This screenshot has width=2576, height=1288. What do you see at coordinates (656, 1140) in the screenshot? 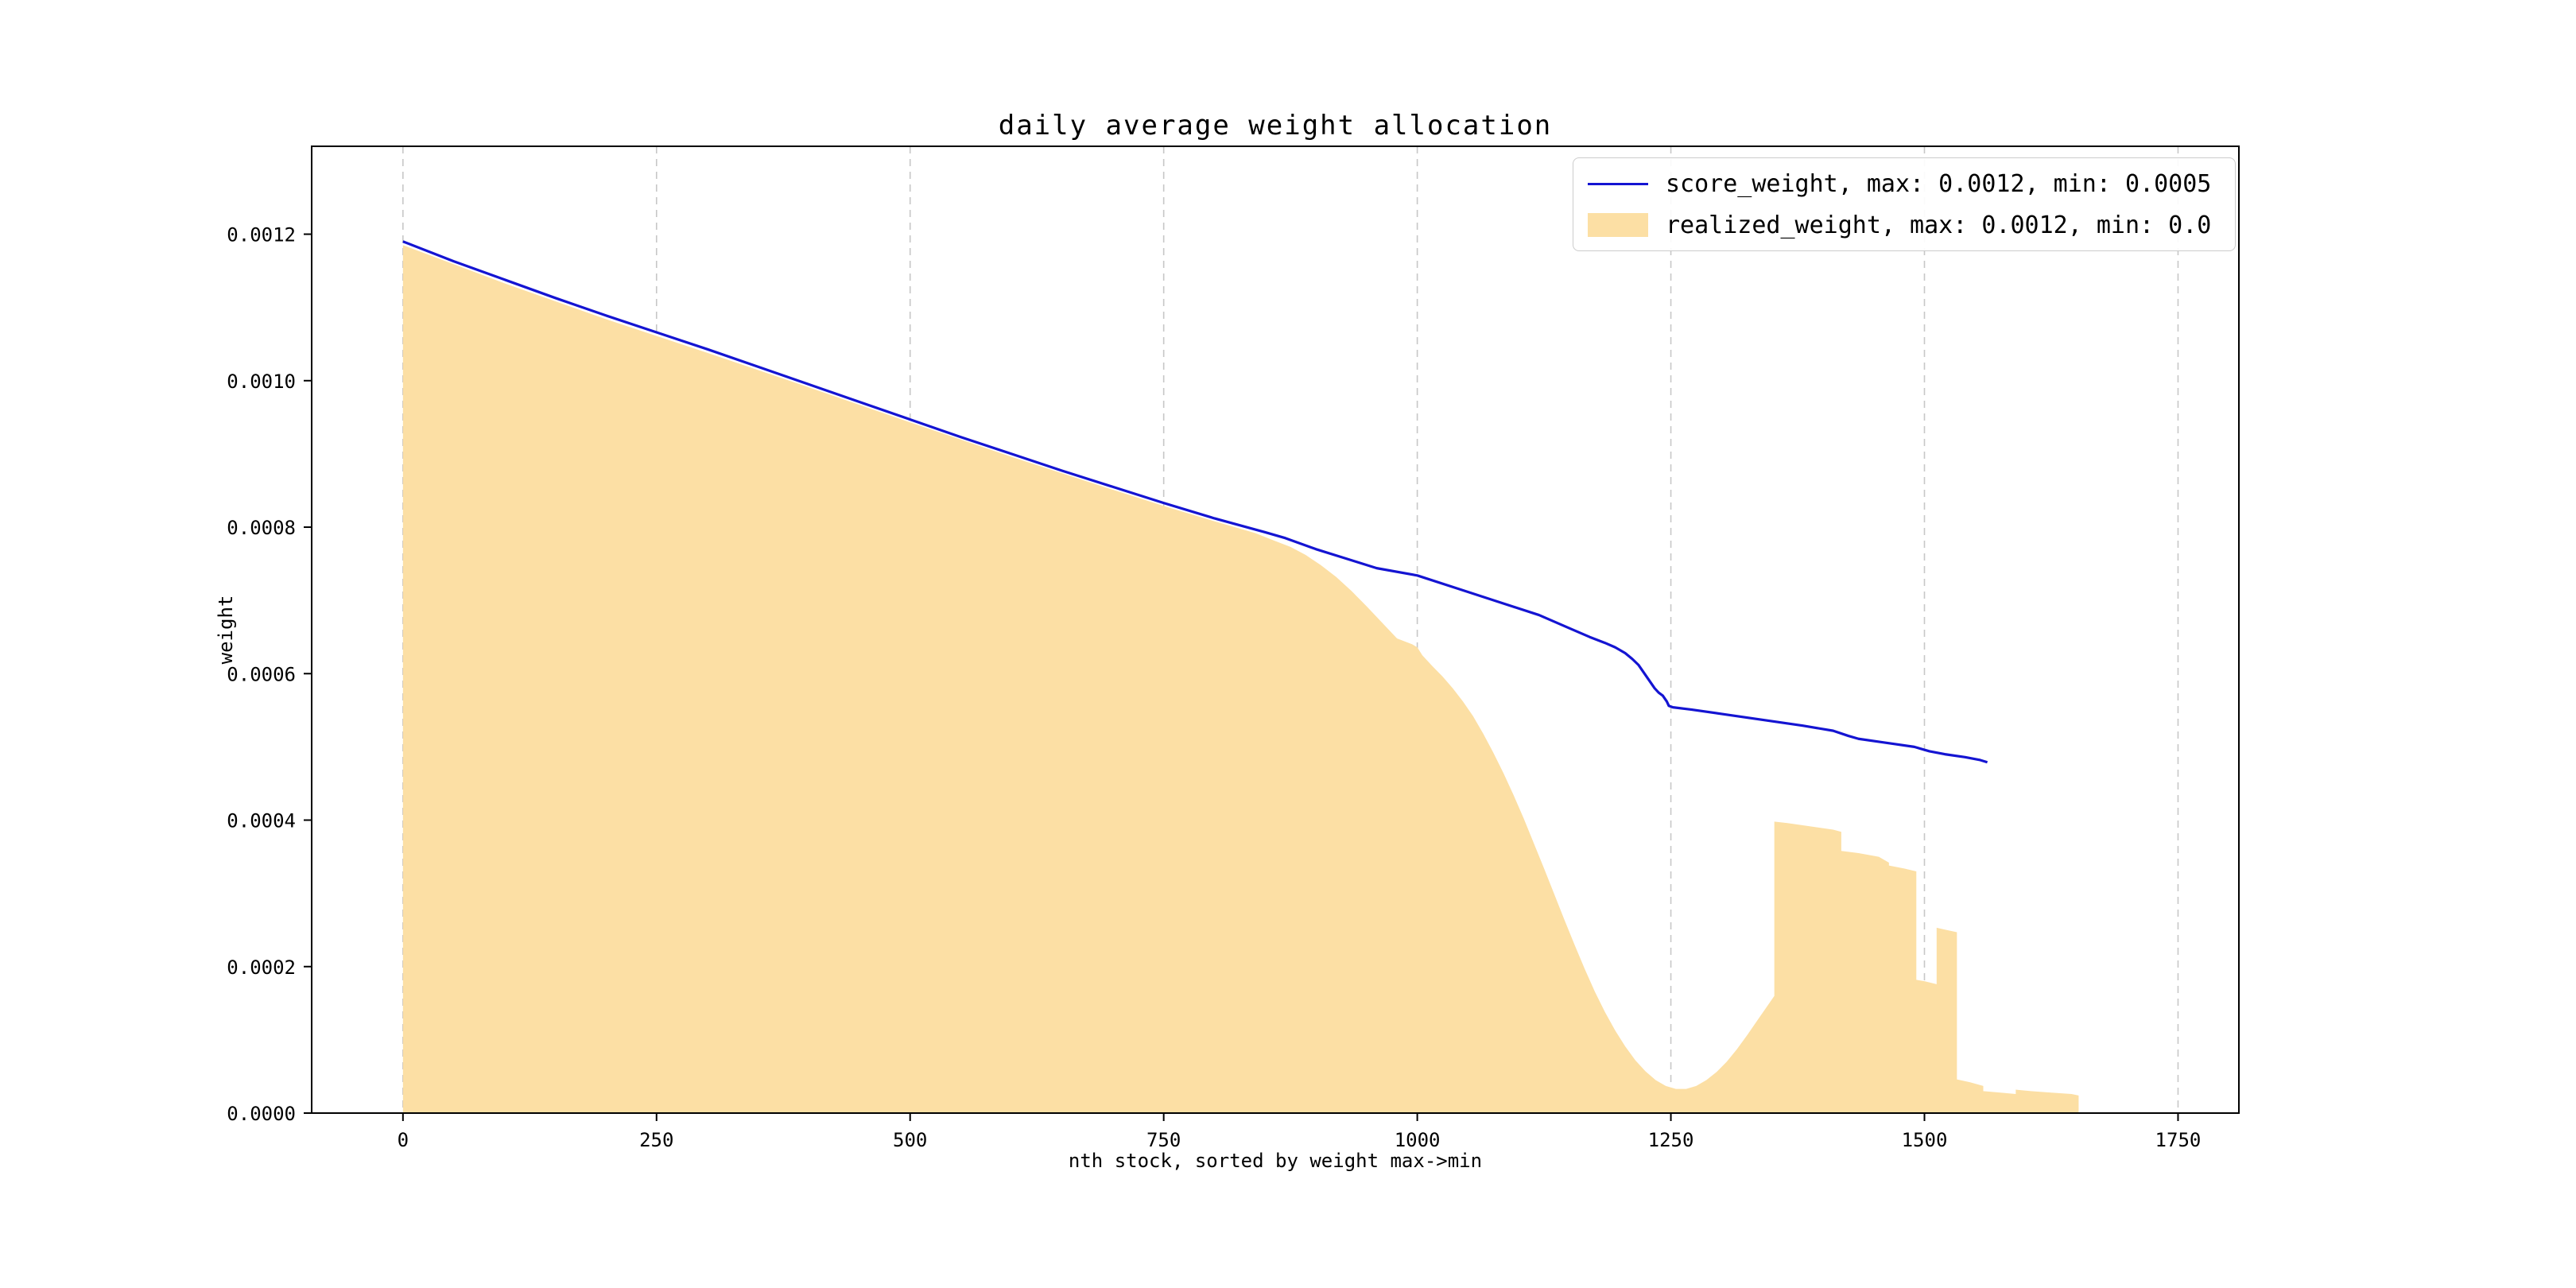
I see `x-tick-label: 250` at bounding box center [656, 1140].